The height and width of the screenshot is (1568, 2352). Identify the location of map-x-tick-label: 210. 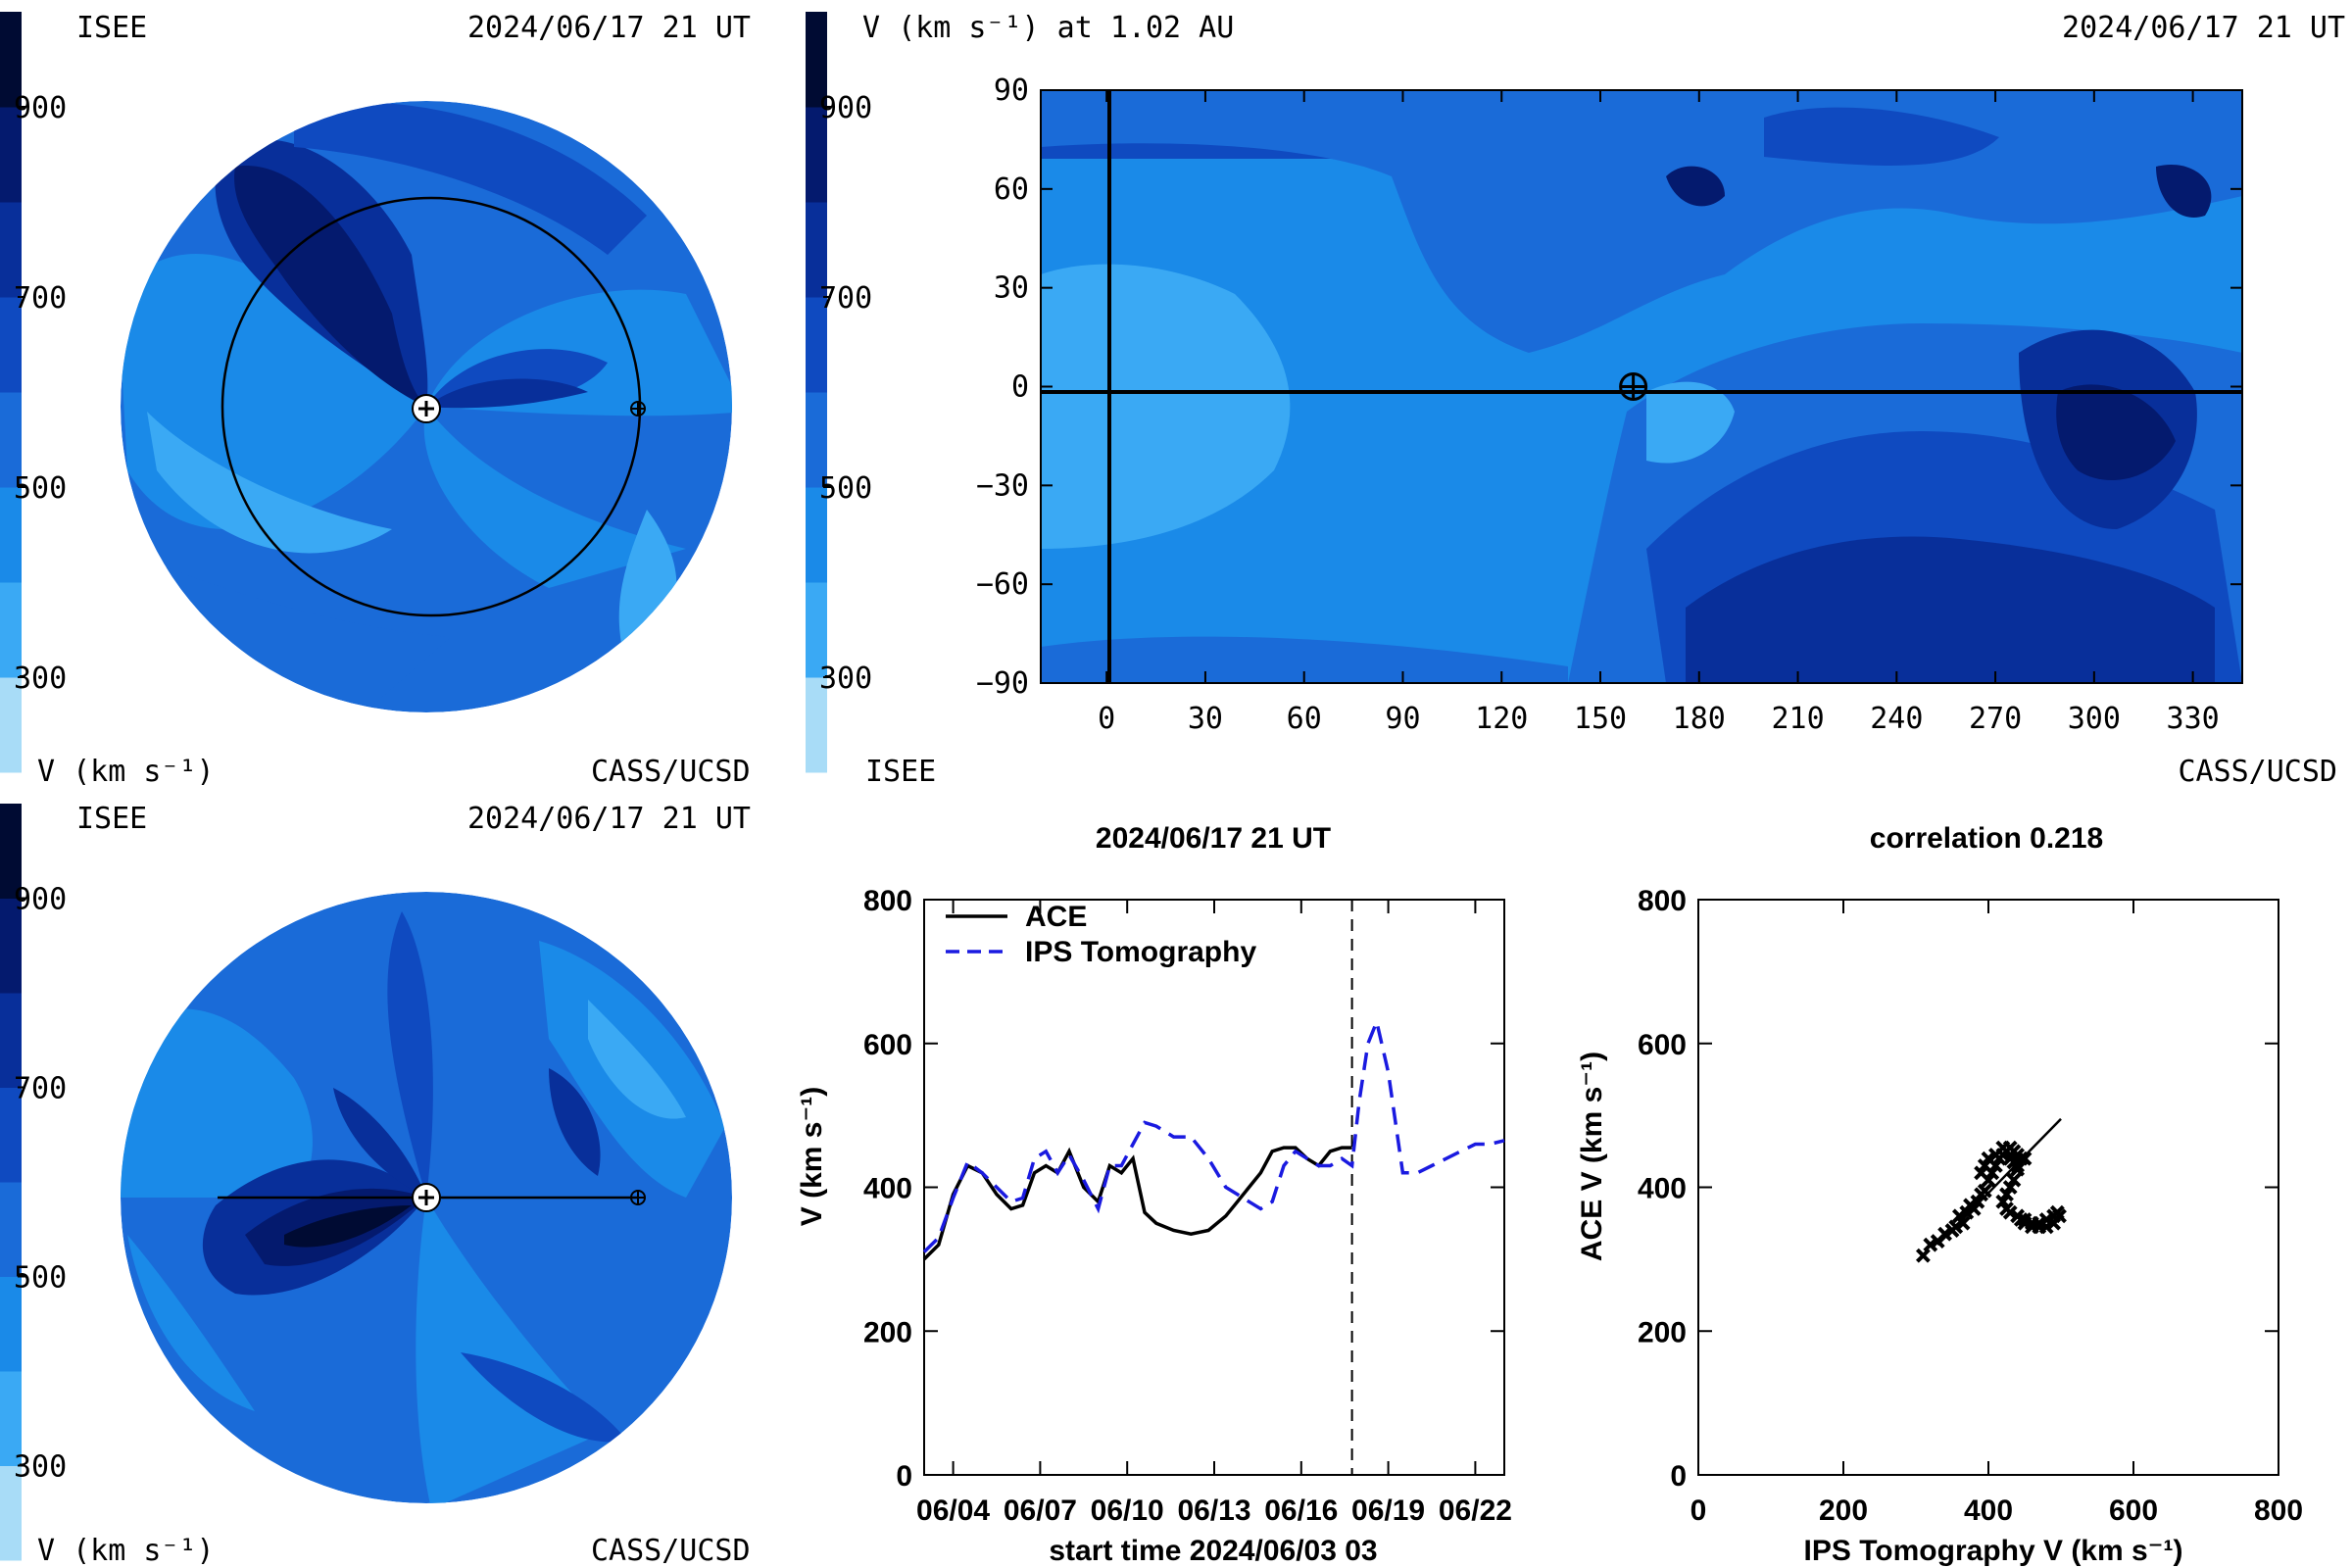
(1797, 719).